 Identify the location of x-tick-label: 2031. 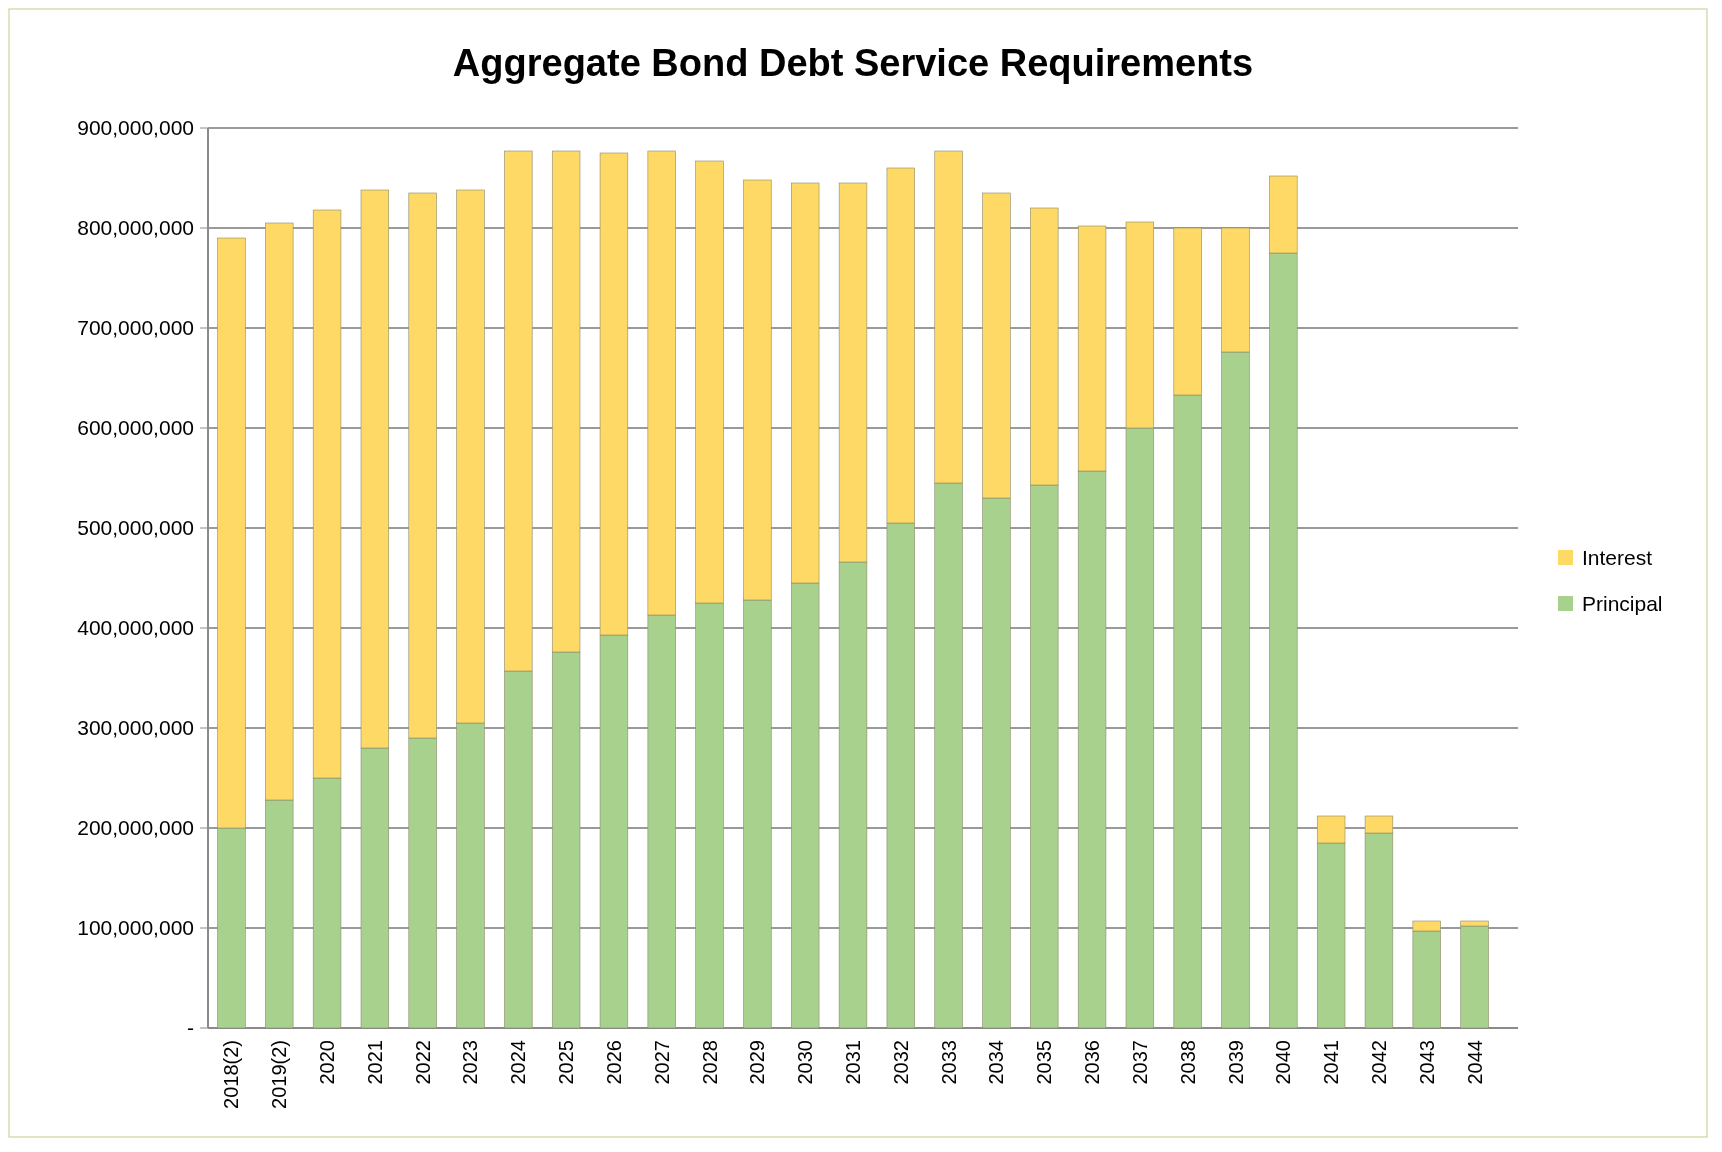
(853, 1062).